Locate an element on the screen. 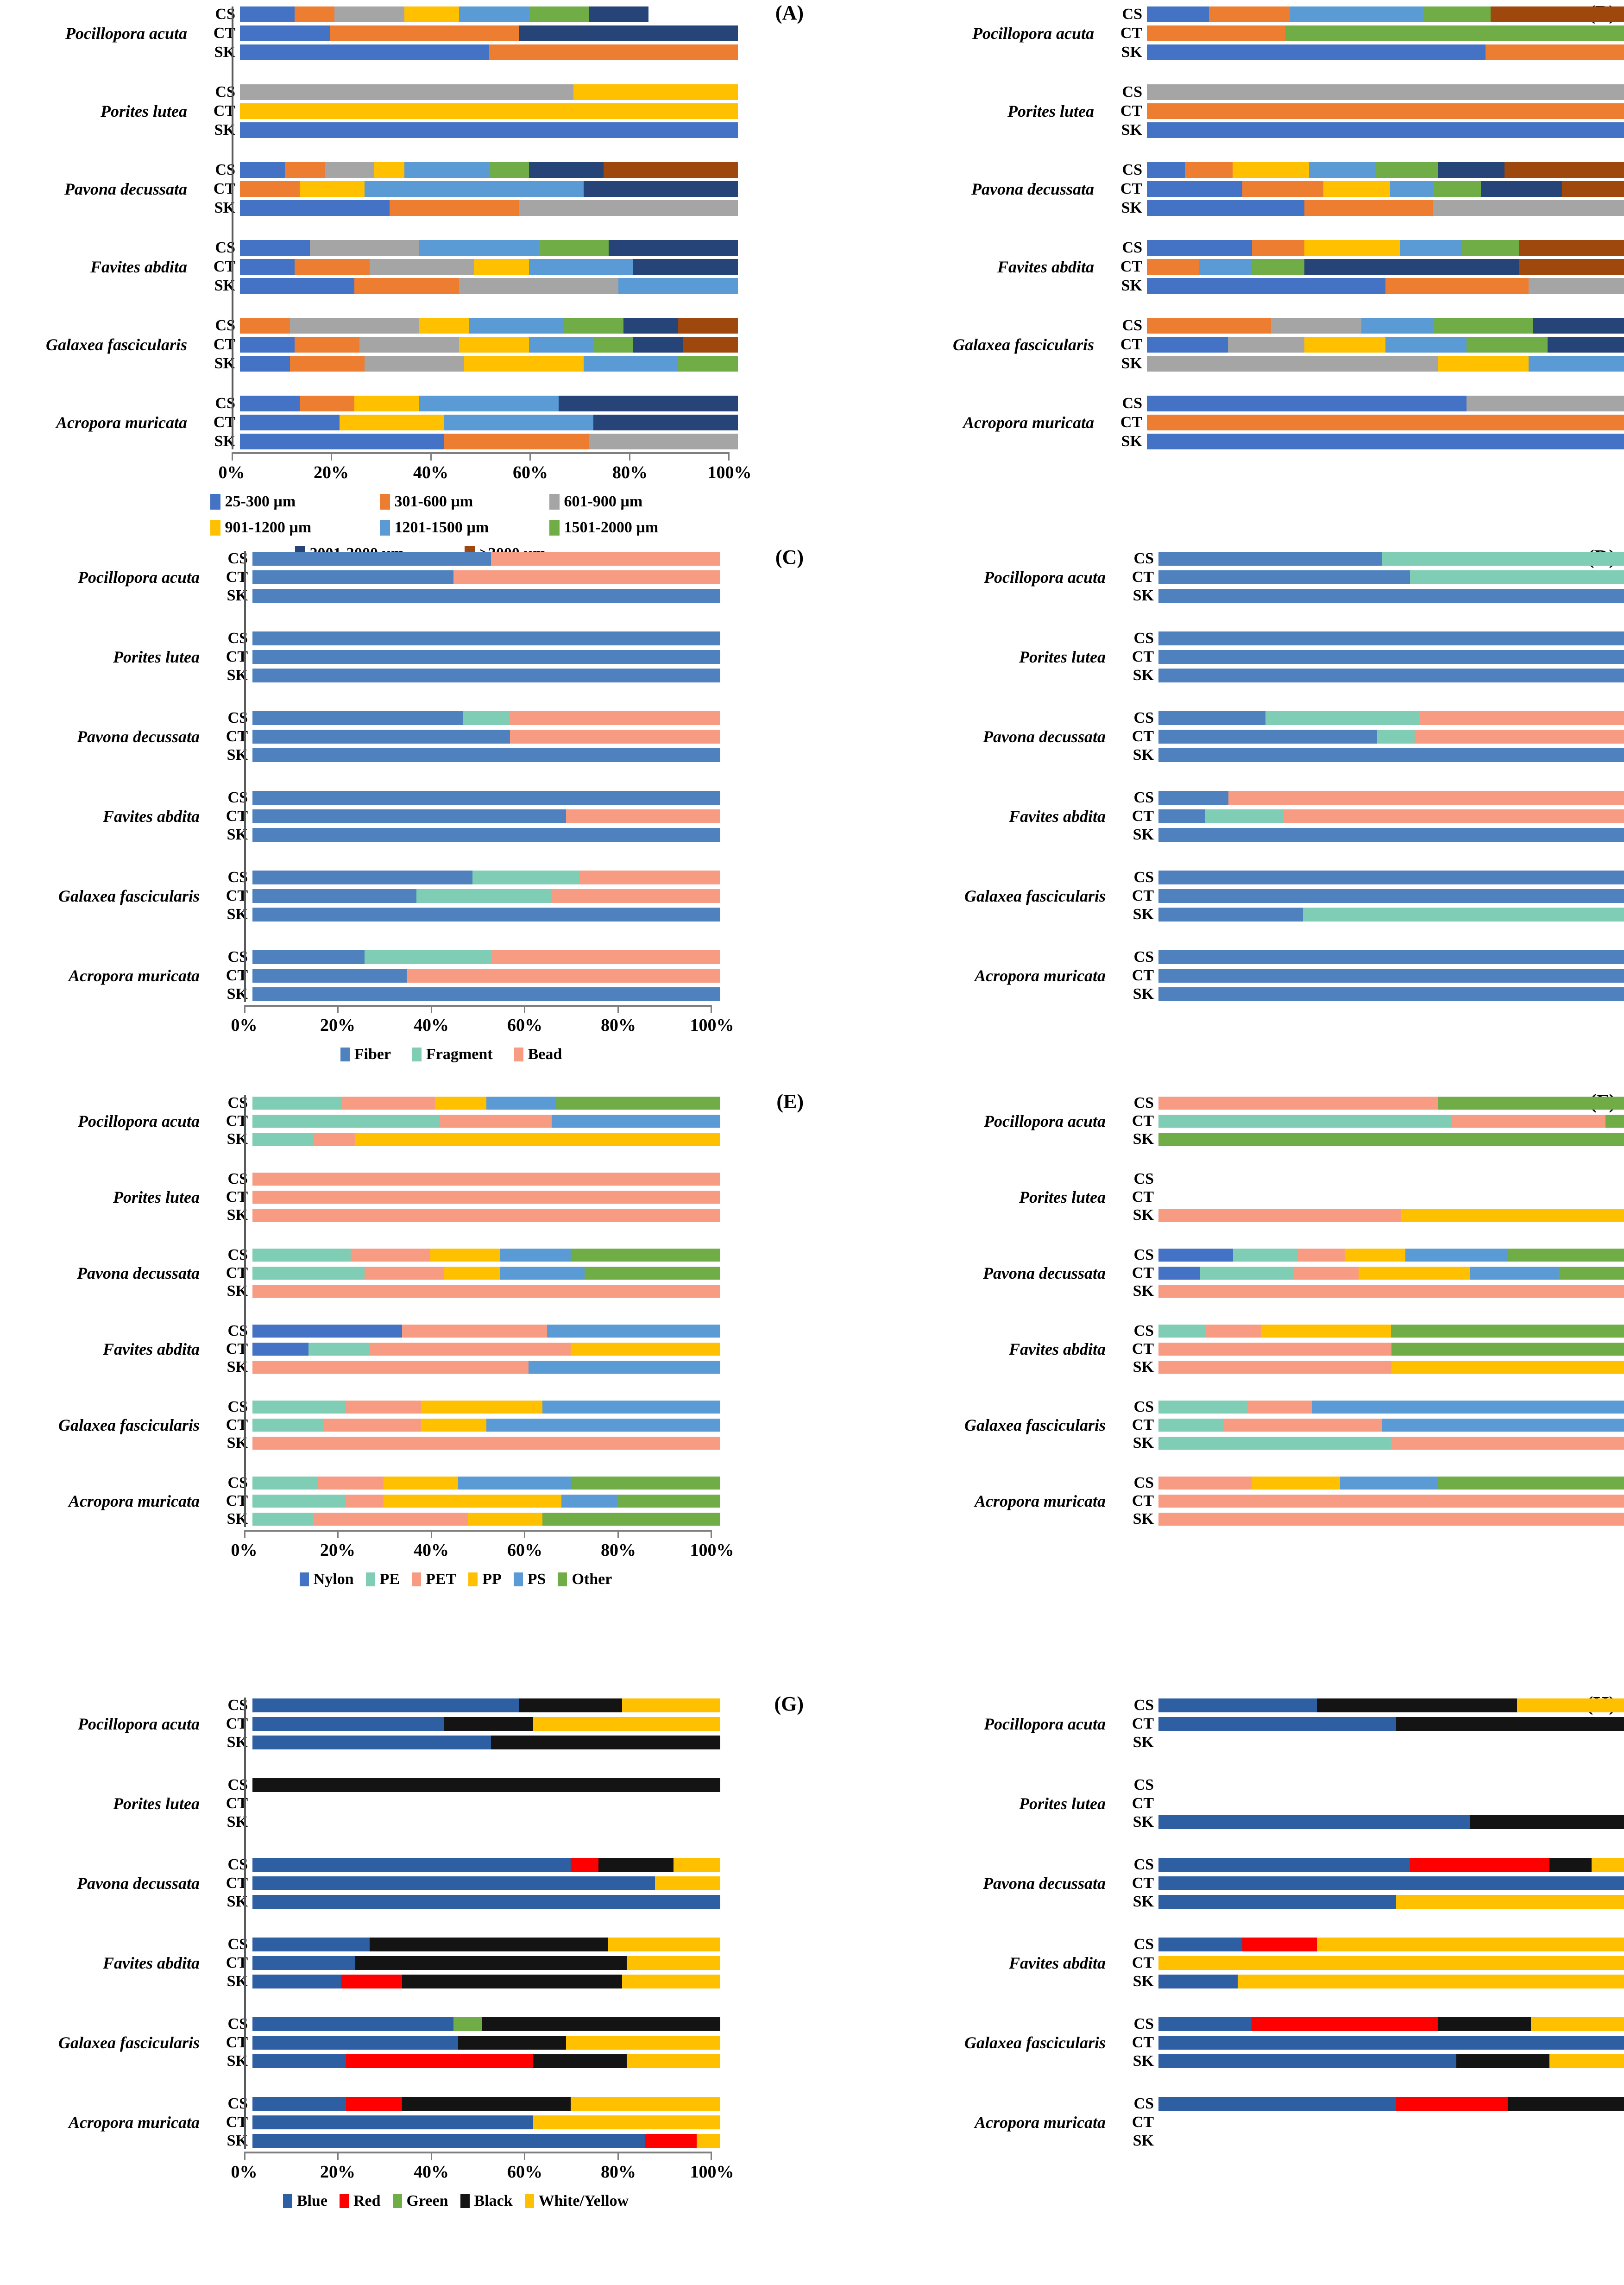 The image size is (1624, 2285). legend-item: Bead is located at coordinates (538, 1054).